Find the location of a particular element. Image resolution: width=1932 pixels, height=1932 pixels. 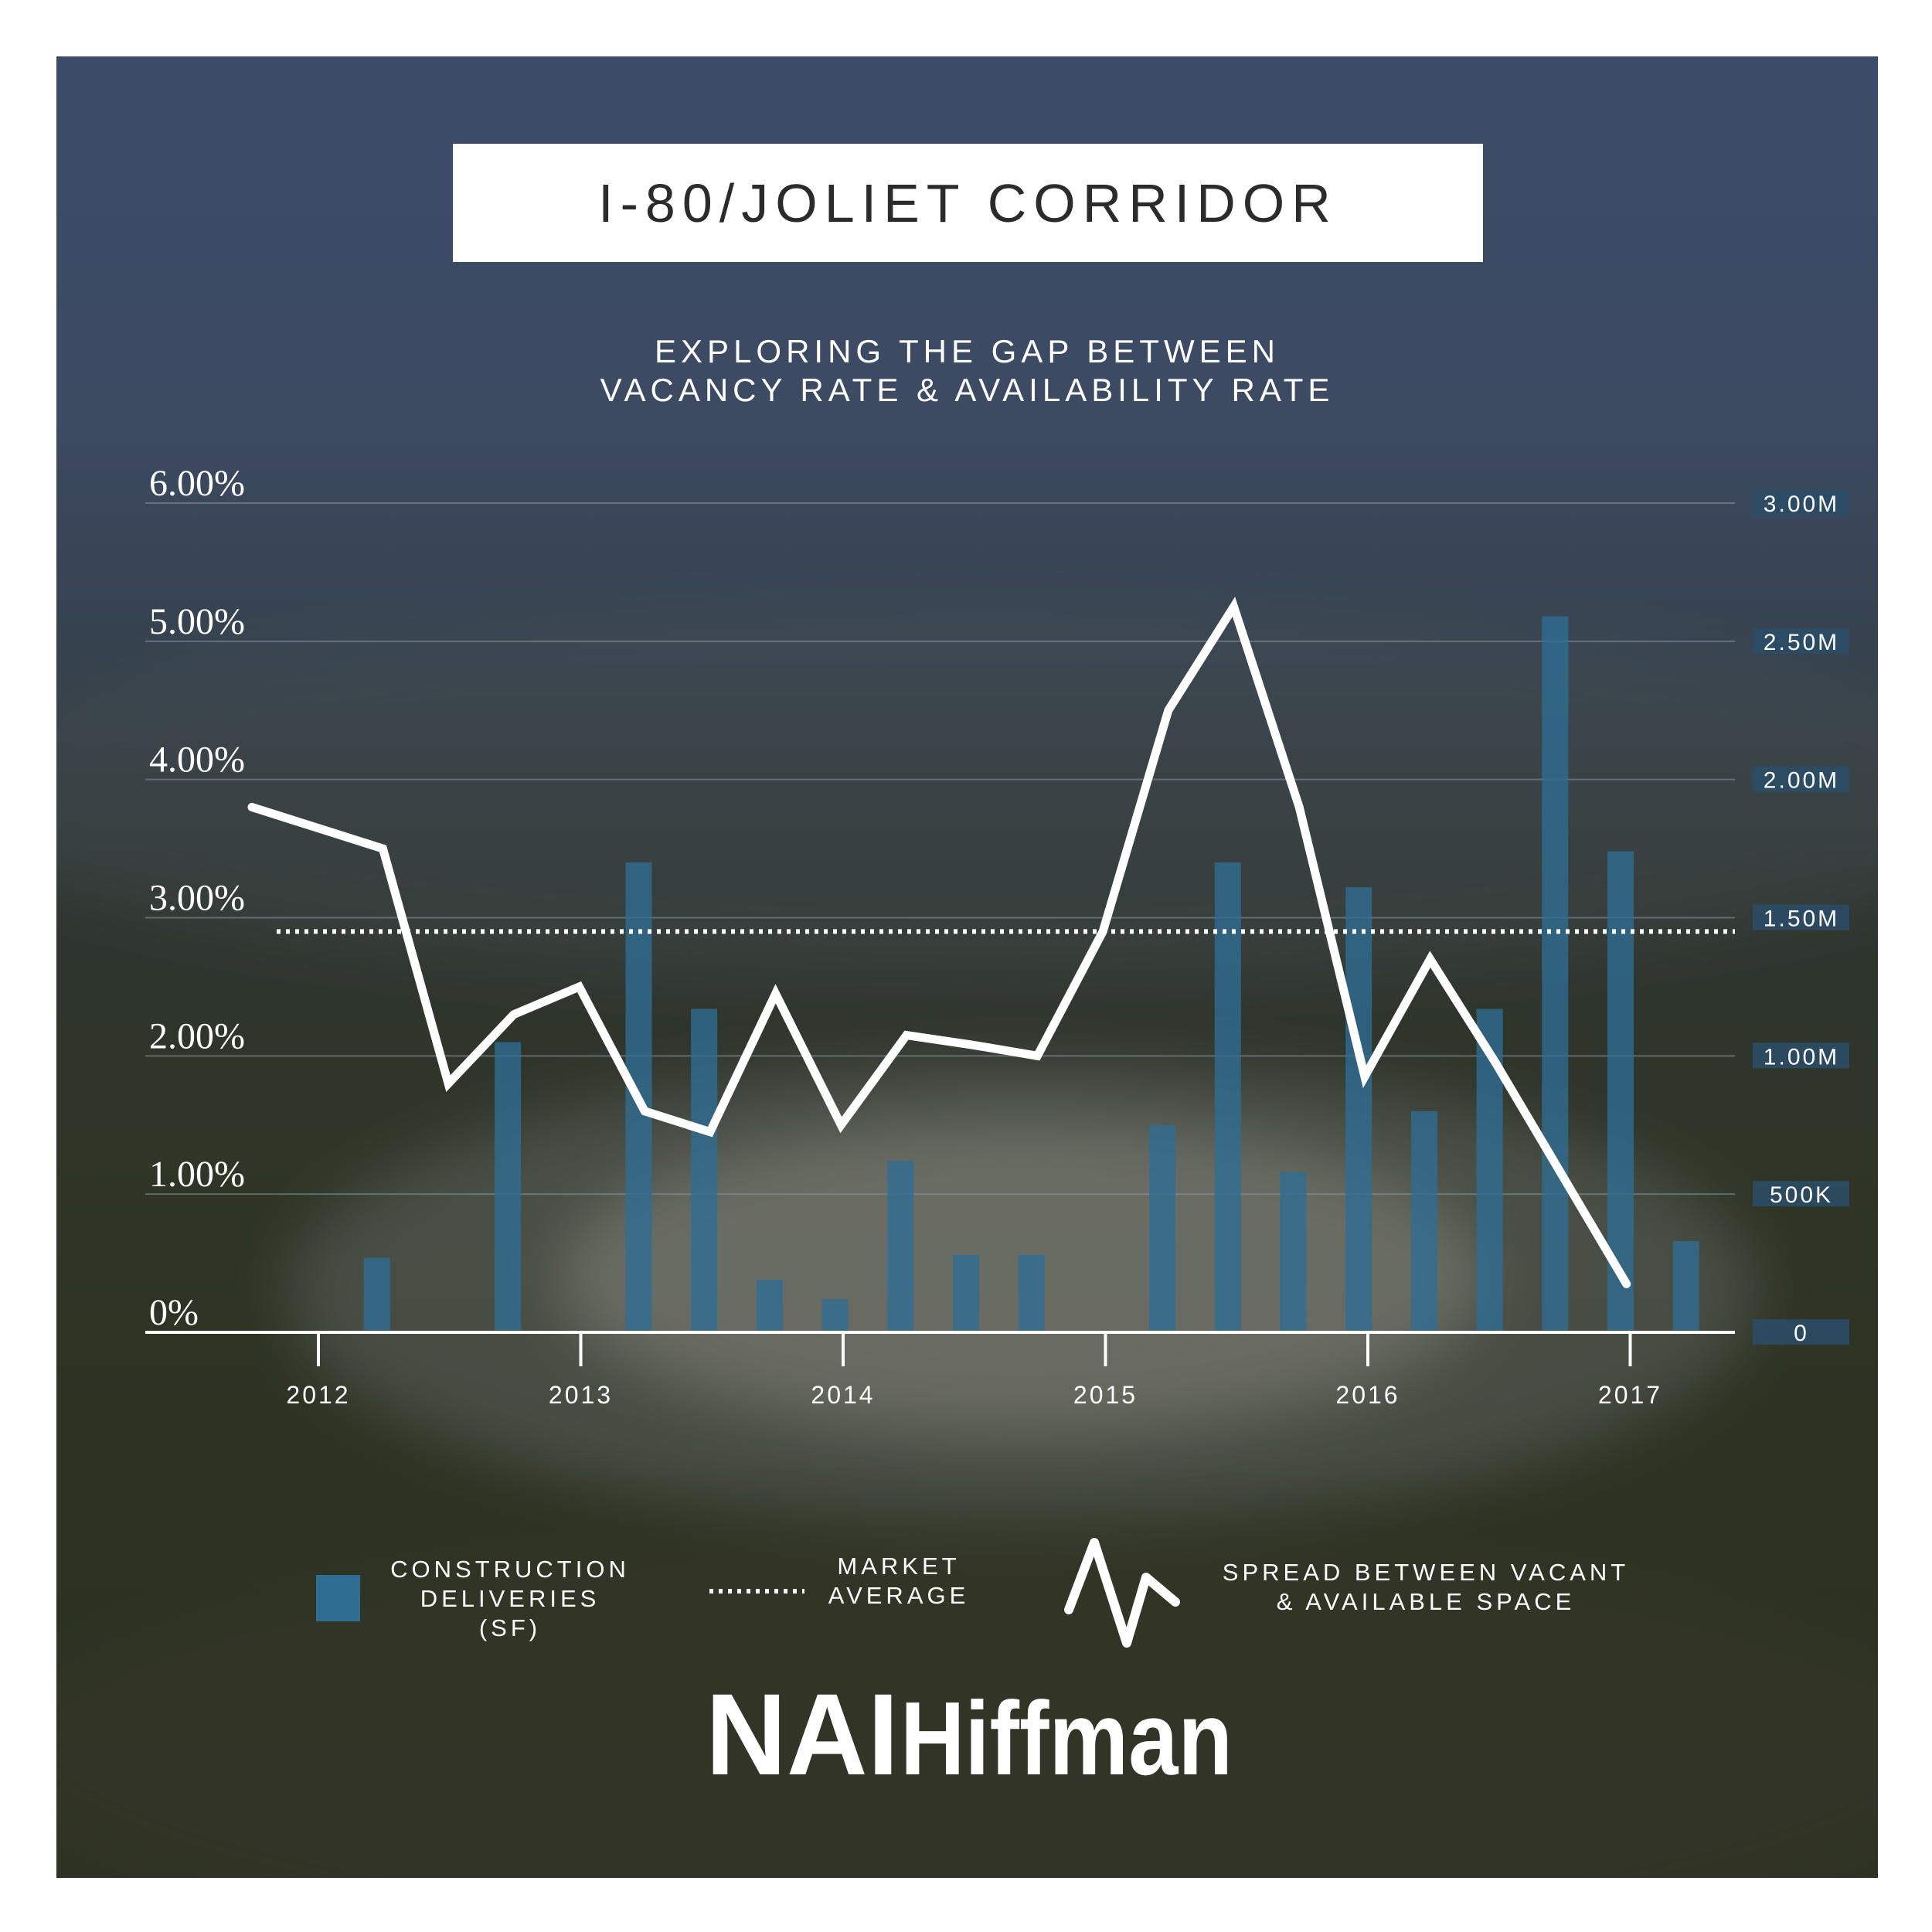

subtitle-line-1: EXPLORING THE GAP BETWEEN is located at coordinates (968, 351).